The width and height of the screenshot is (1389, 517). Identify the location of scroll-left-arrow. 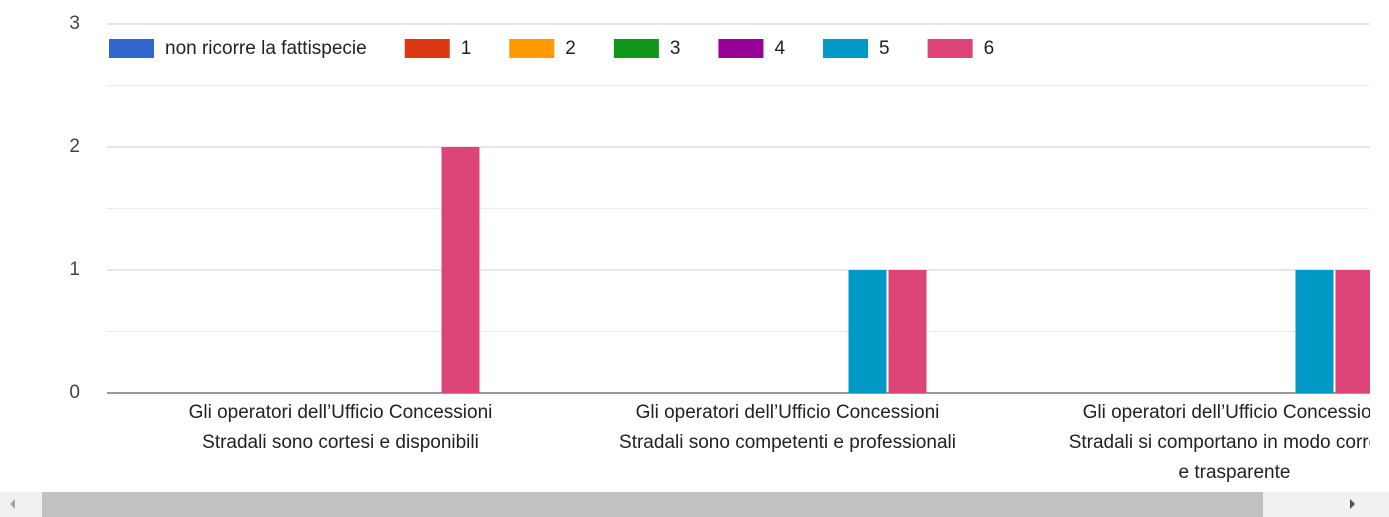
(12, 504).